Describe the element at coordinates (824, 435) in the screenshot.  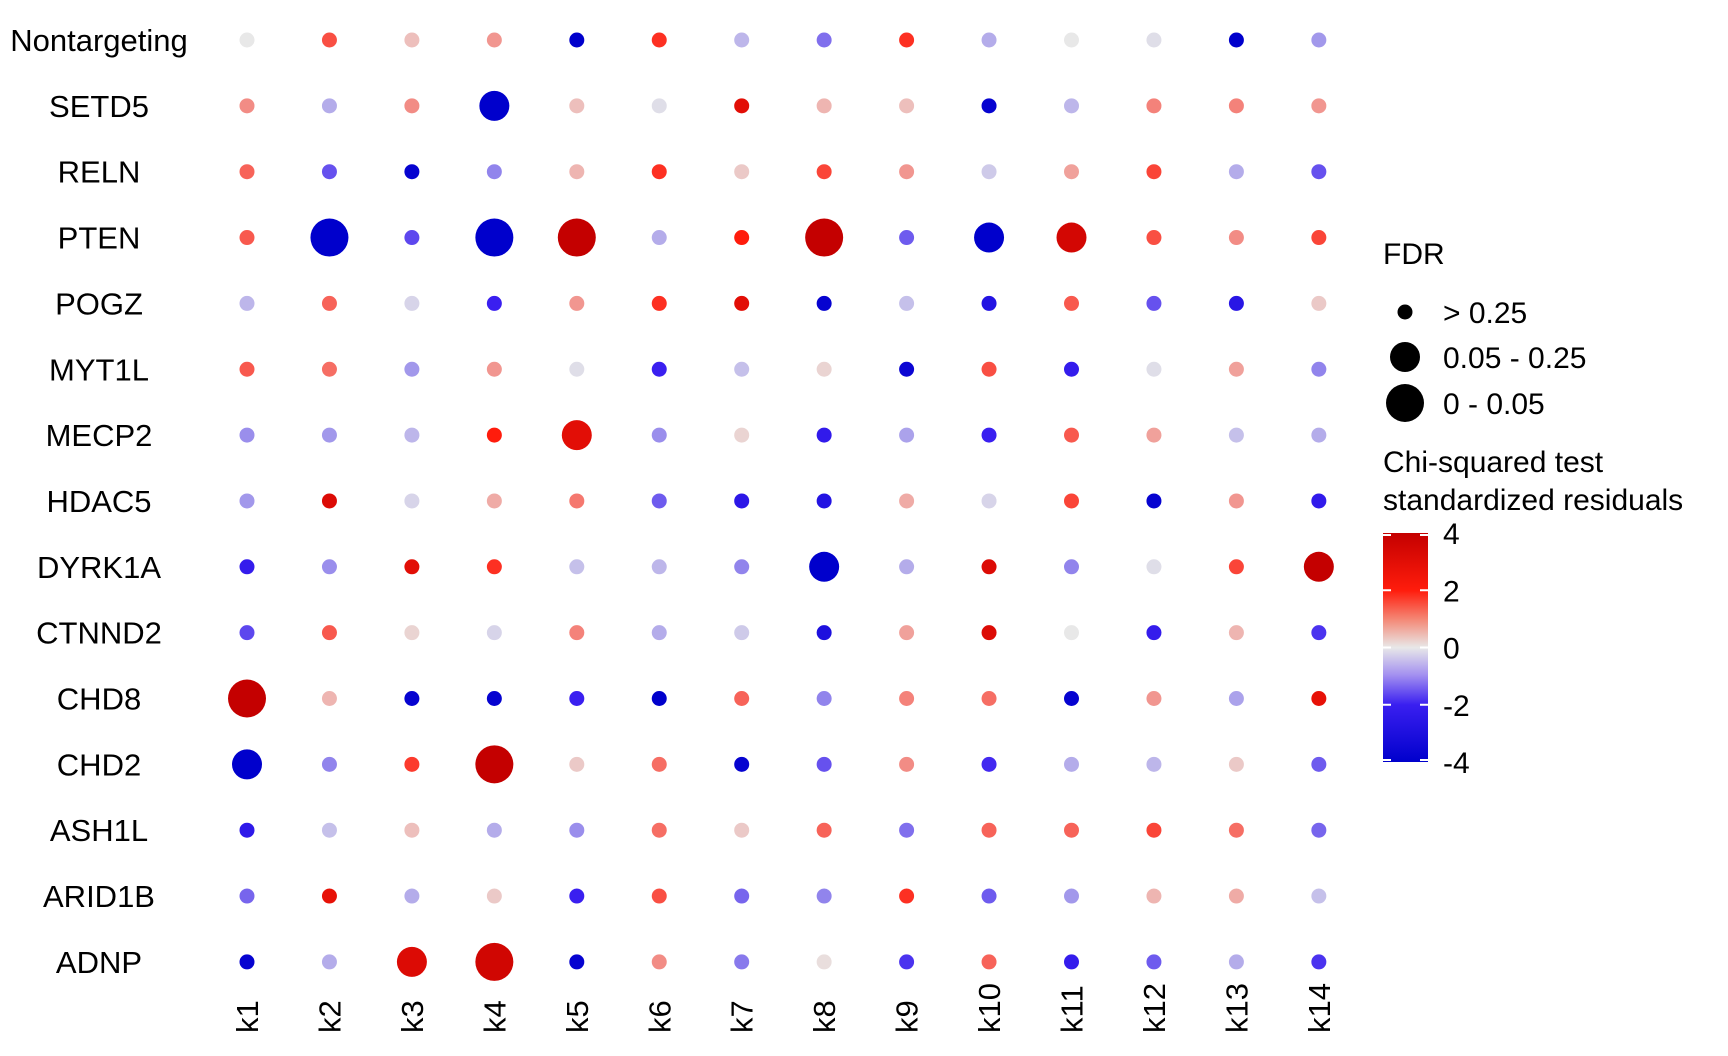
I see `dot-mecp2-k8` at that location.